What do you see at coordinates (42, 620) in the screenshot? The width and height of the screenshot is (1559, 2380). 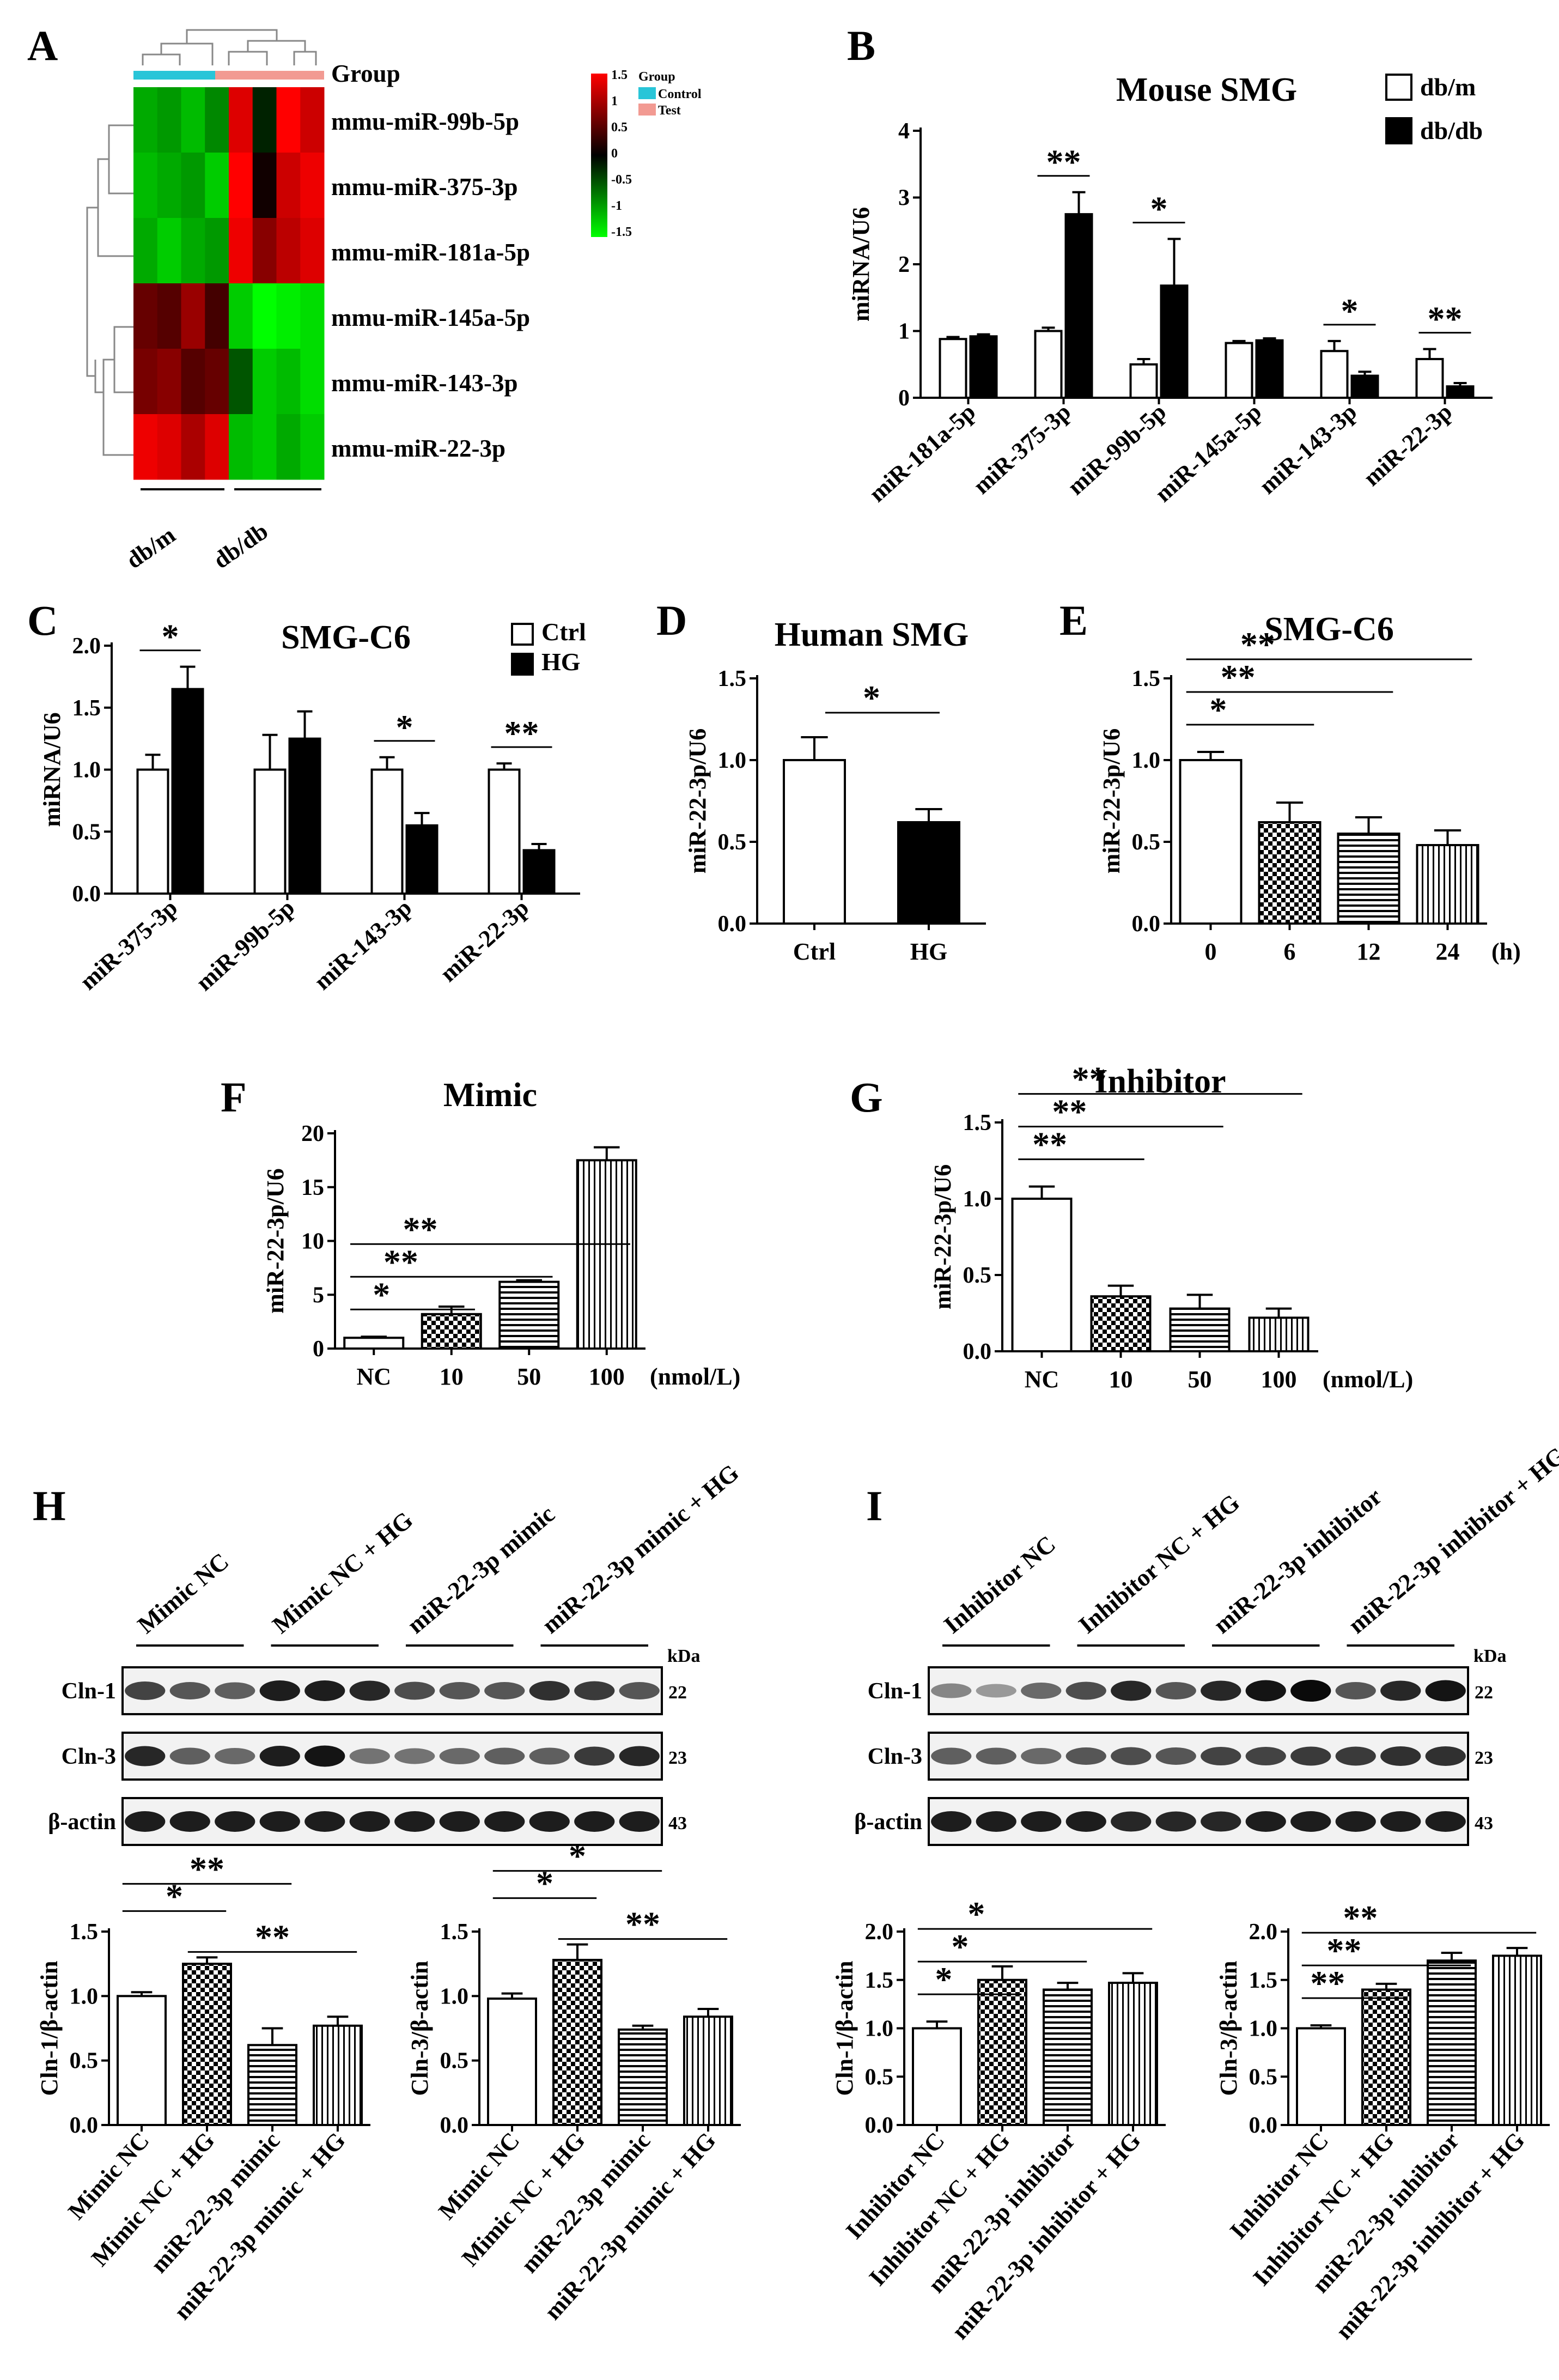 I see `panel-letter: C` at bounding box center [42, 620].